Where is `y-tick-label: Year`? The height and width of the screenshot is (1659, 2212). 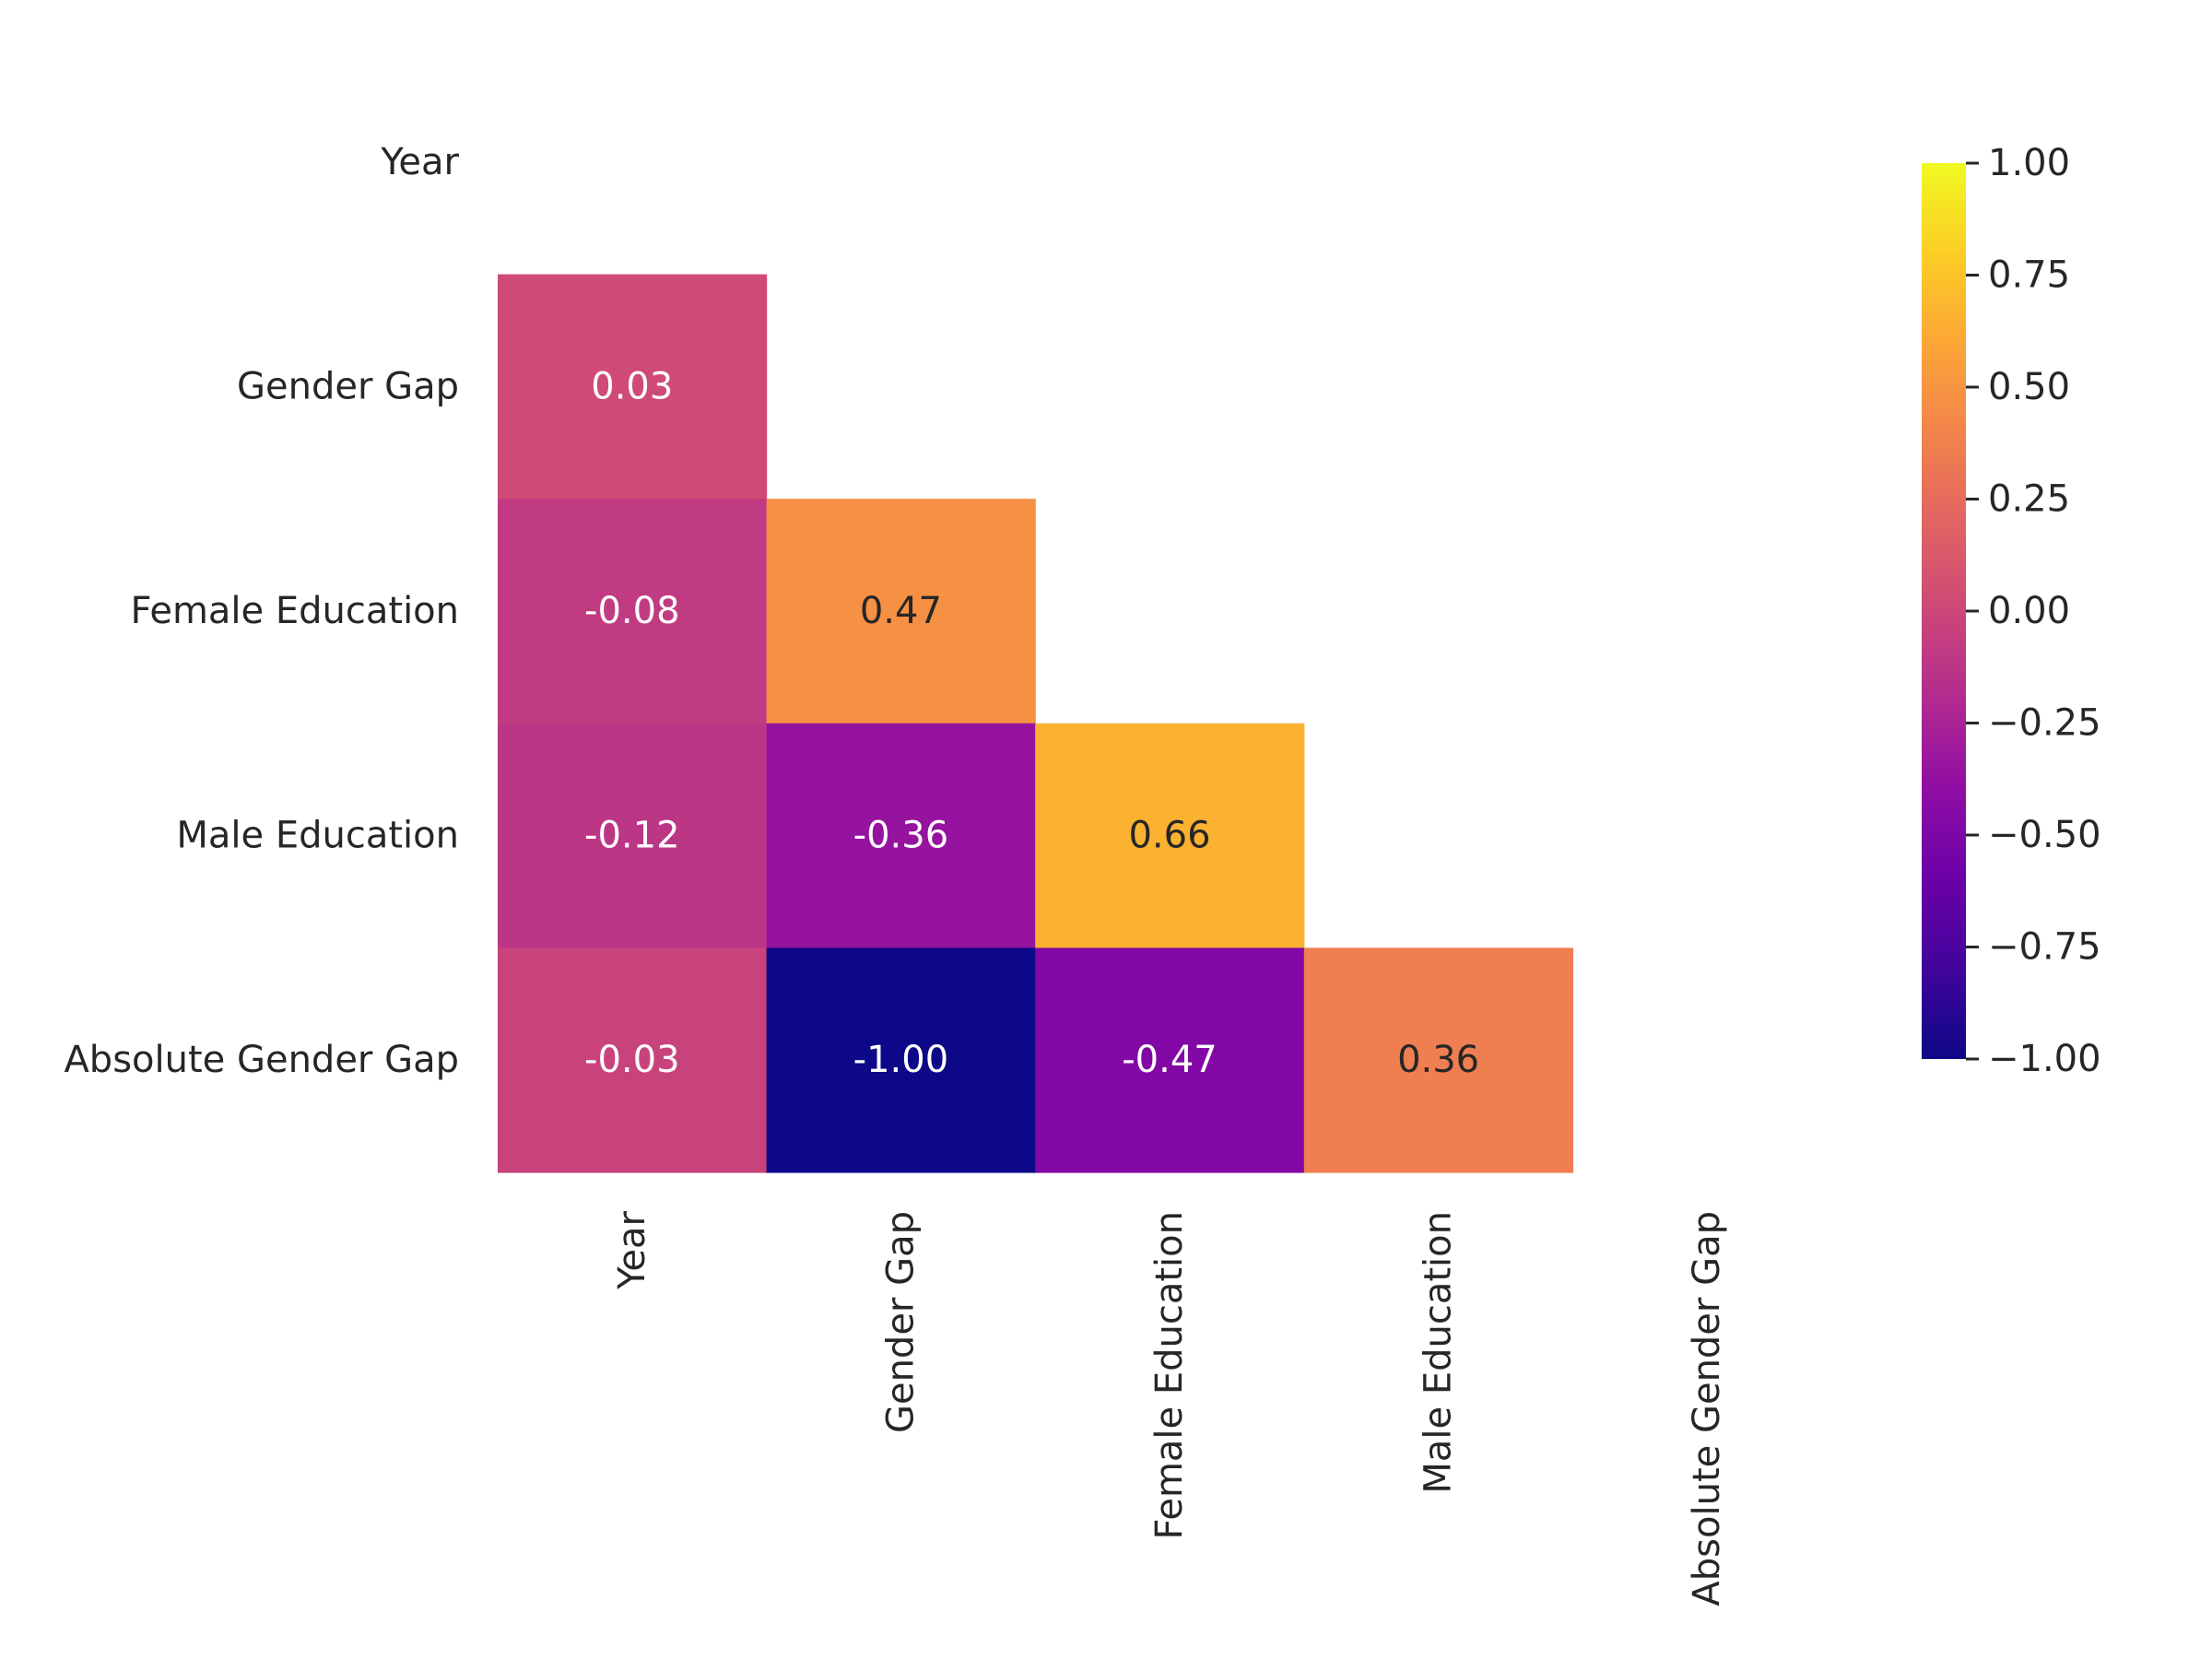 y-tick-label: Year is located at coordinates (419, 162).